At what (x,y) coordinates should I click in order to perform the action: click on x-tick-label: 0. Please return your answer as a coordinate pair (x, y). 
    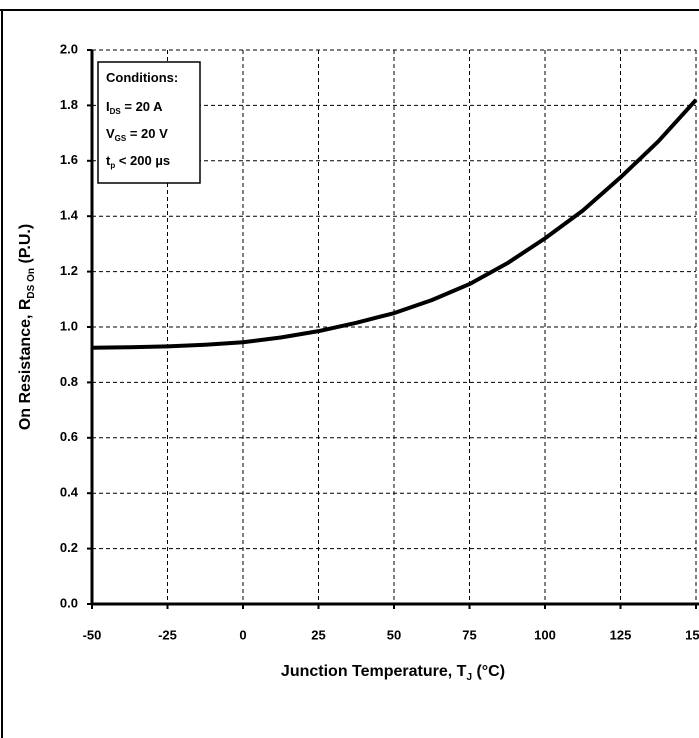
    Looking at the image, I should click on (242, 634).